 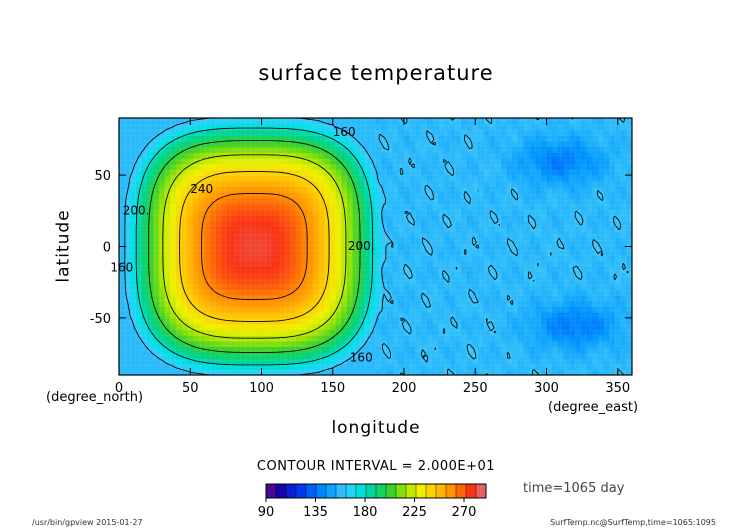 What do you see at coordinates (332, 388) in the screenshot?
I see `x-tick-label: 150` at bounding box center [332, 388].